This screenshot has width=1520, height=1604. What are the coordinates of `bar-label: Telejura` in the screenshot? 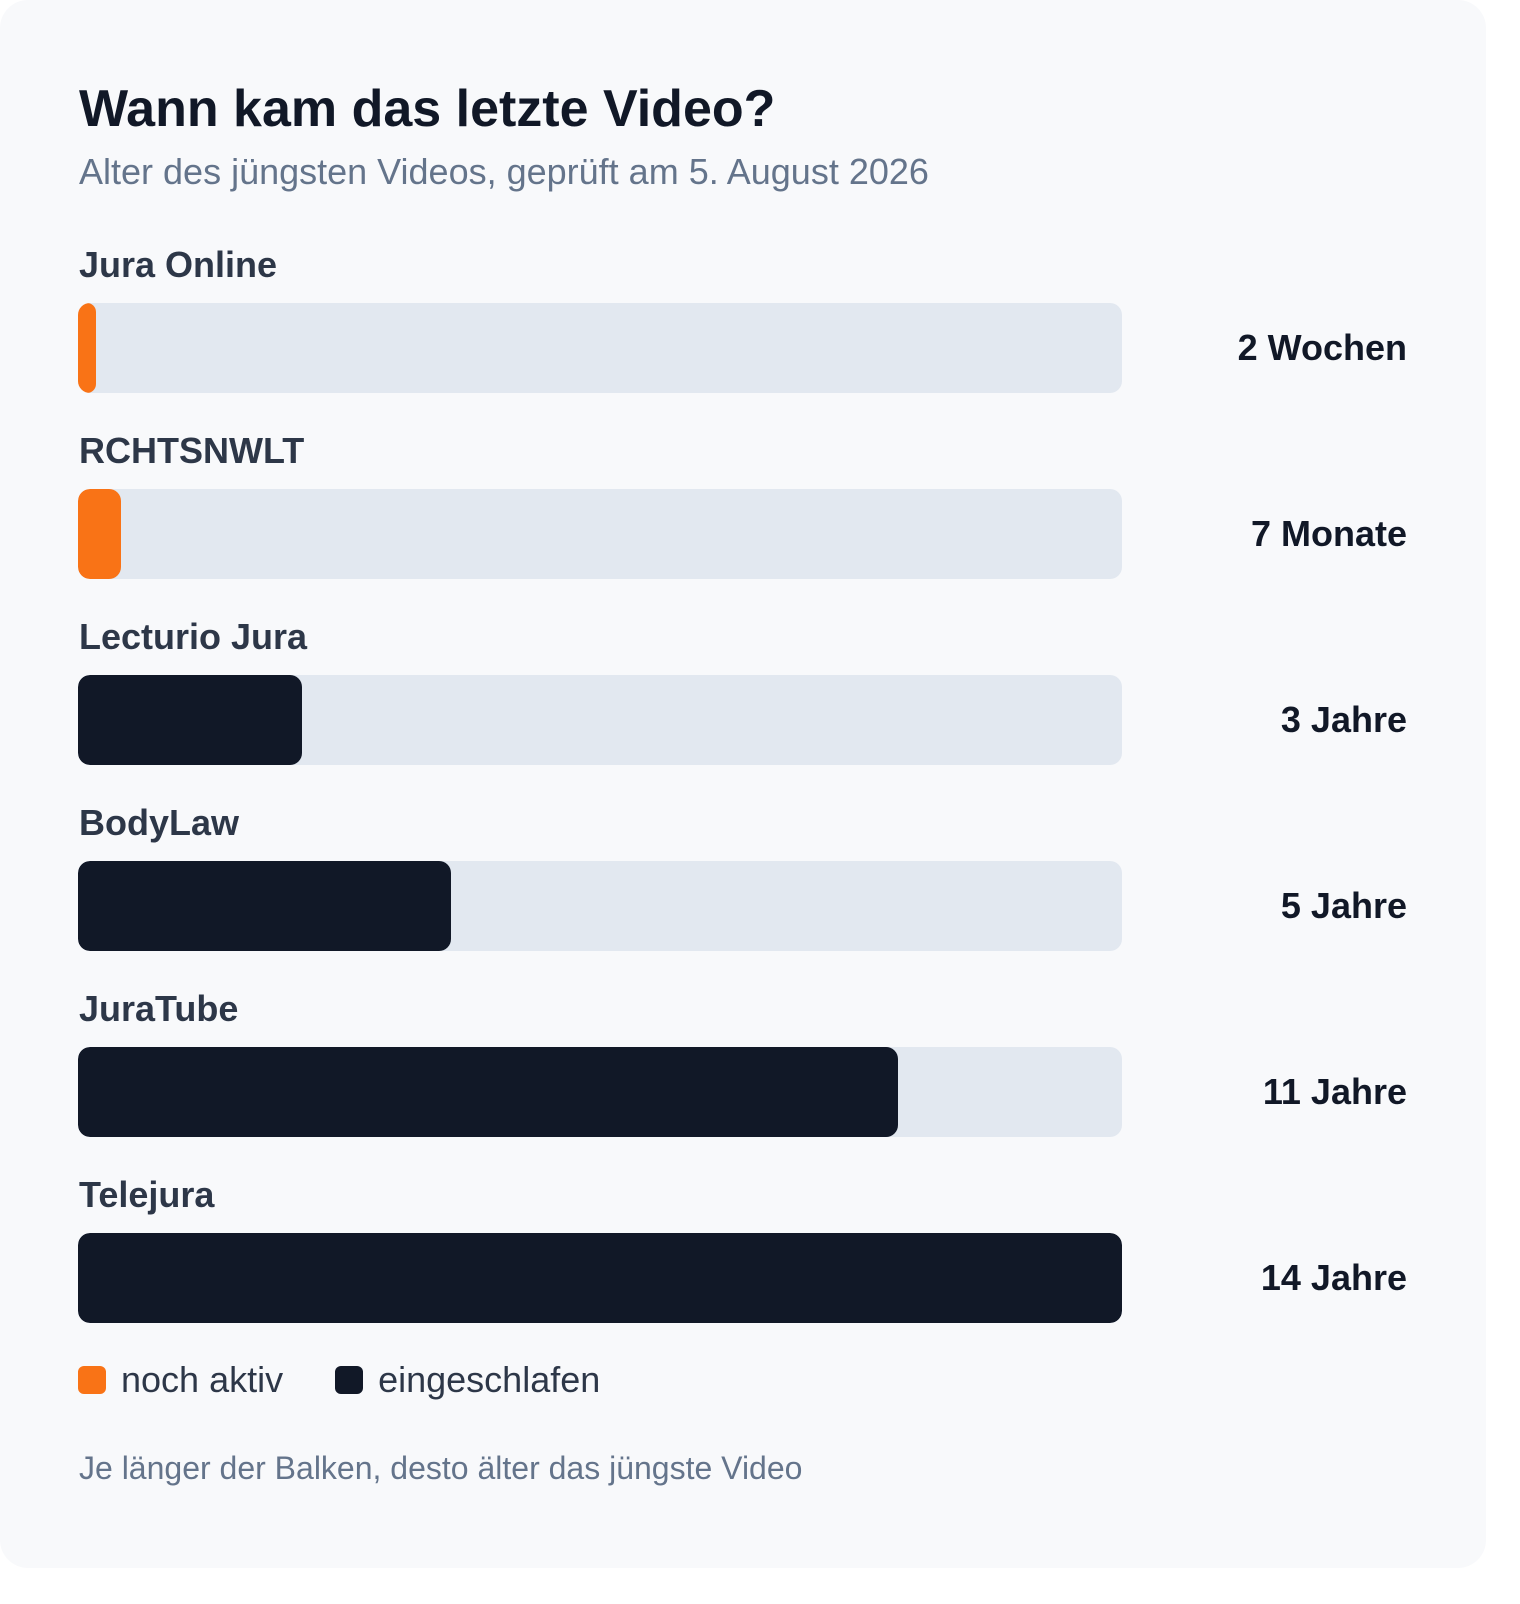 It's located at (147, 1194).